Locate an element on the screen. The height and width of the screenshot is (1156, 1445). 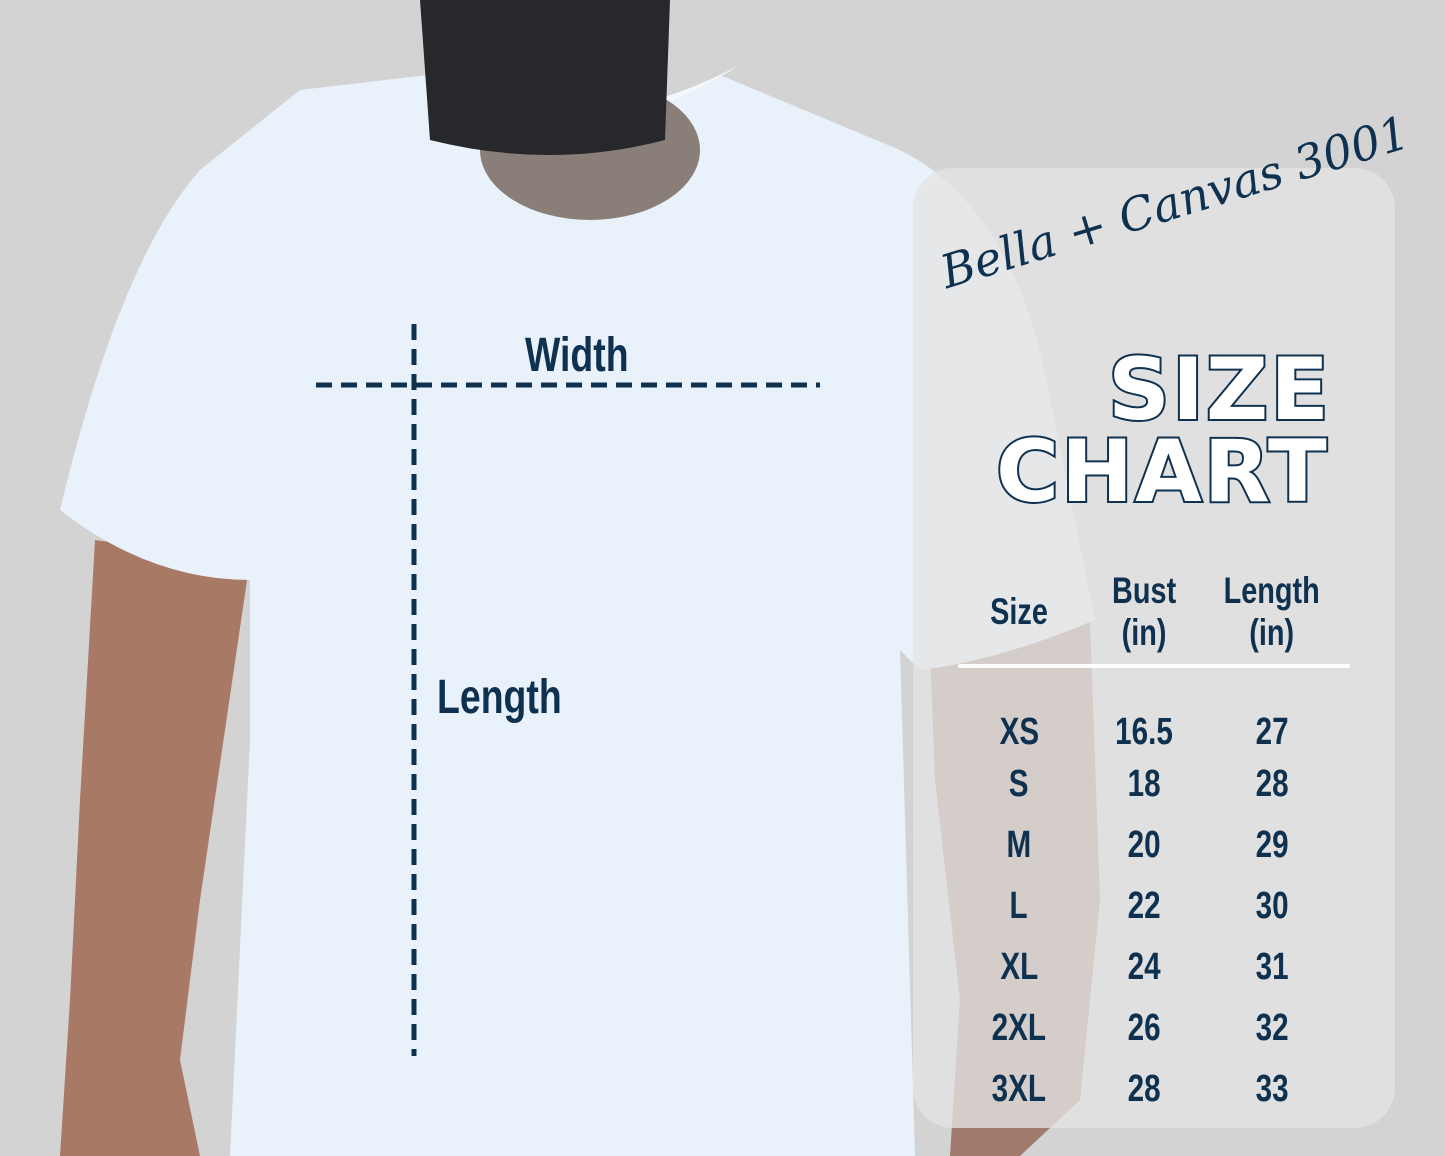
cell-bust: 28 is located at coordinates (1144, 1089).